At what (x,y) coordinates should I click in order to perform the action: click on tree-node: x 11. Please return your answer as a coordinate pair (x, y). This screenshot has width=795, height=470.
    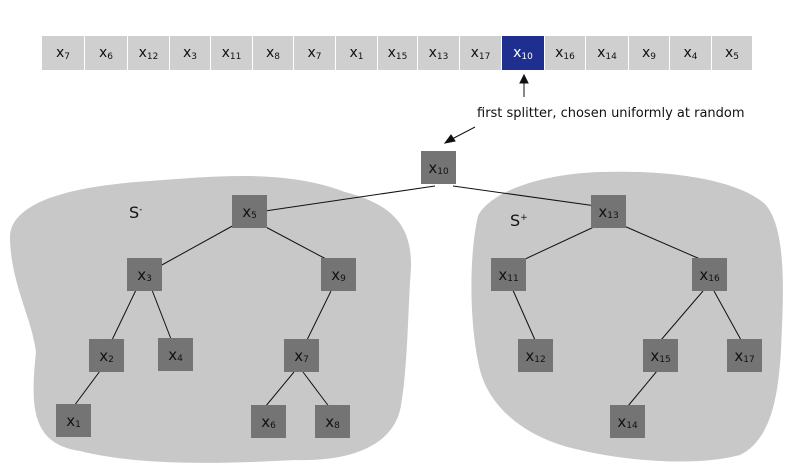
    Looking at the image, I should click on (508, 274).